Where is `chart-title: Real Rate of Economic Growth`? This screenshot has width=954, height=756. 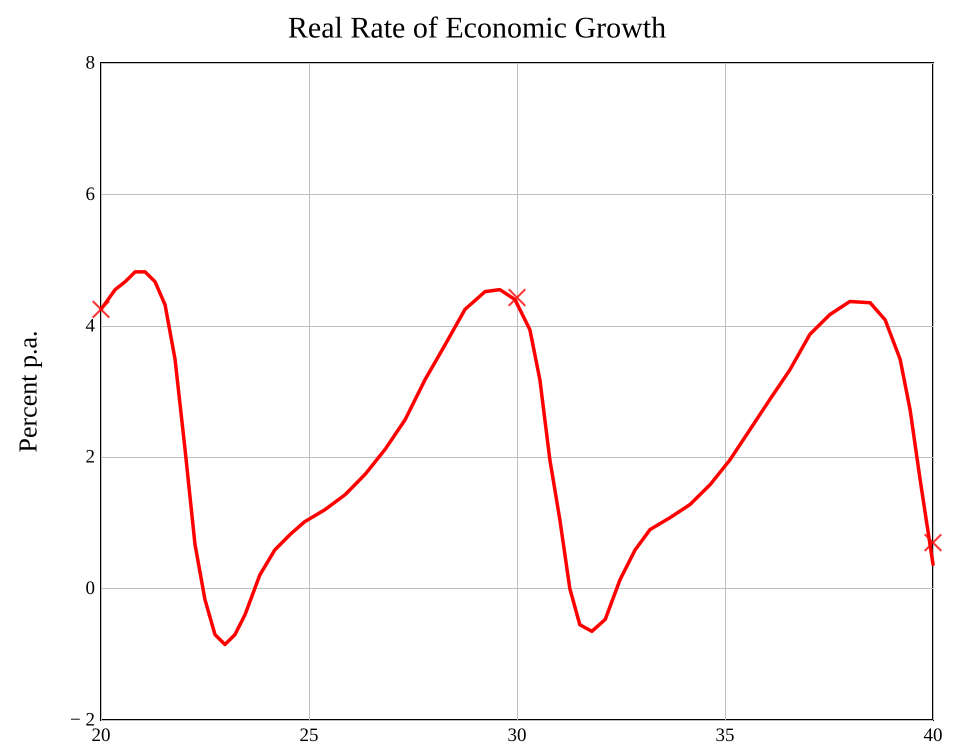 chart-title: Real Rate of Economic Growth is located at coordinates (477, 28).